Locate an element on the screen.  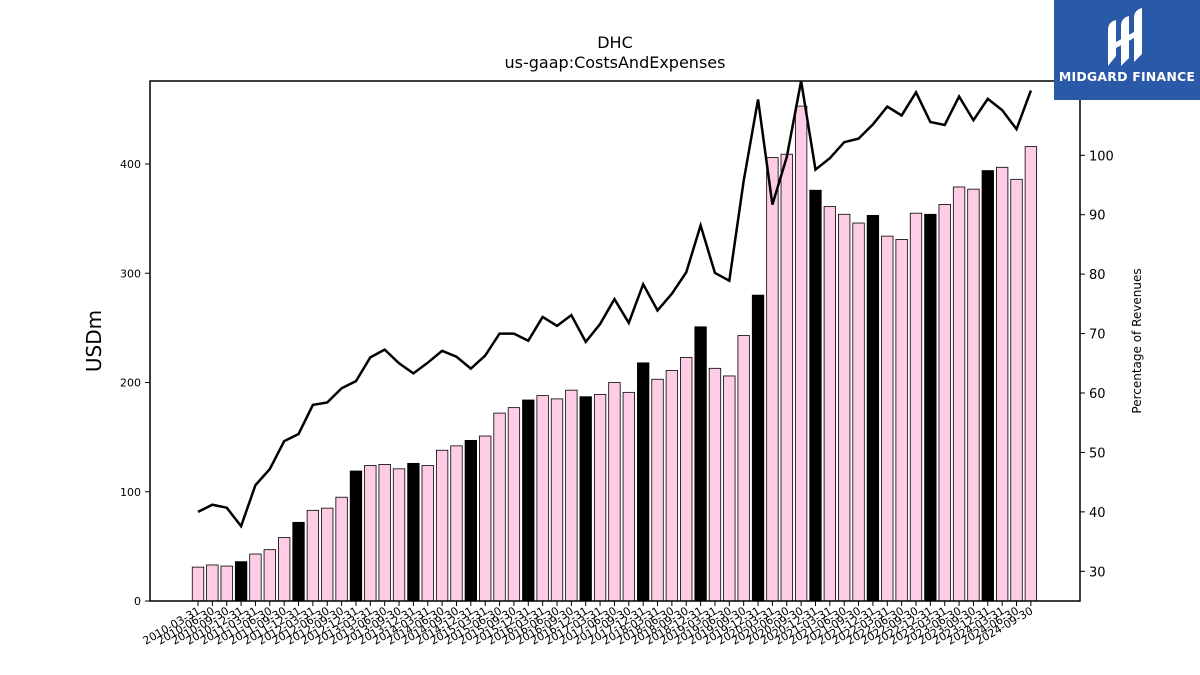
midgard-finance-logo: MIDGARD FINANCE is located at coordinates (1127, 50).